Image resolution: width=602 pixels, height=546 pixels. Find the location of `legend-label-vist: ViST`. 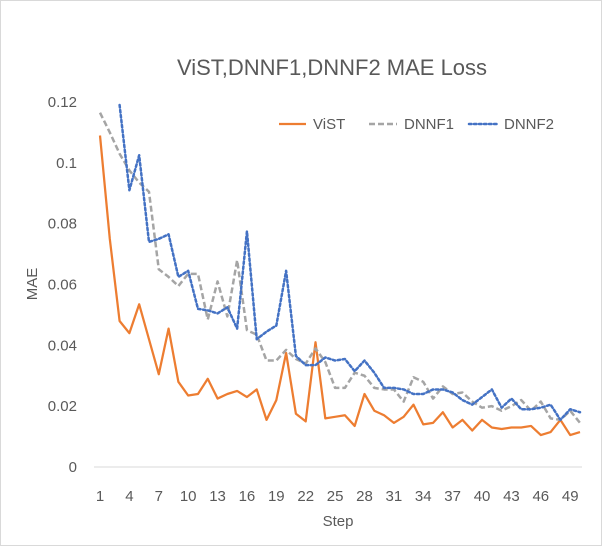

legend-label-vist: ViST is located at coordinates (329, 124).